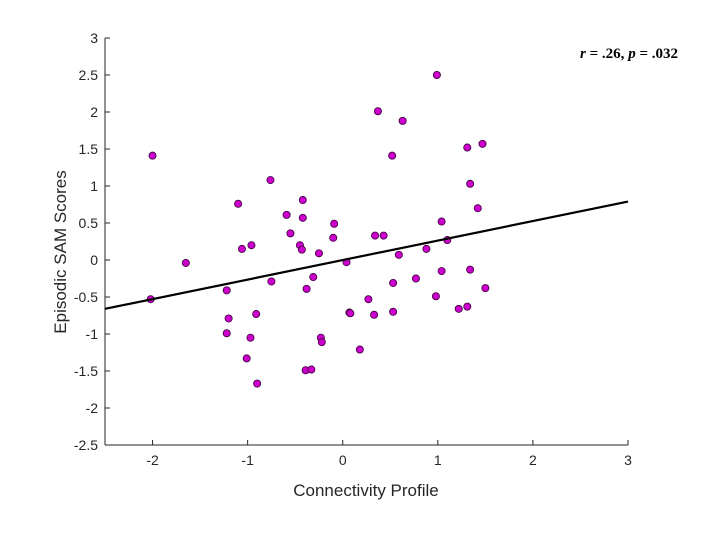 This screenshot has width=720, height=540. What do you see at coordinates (60, 251) in the screenshot?
I see `y-axis-label: Episodic SAM Scores` at bounding box center [60, 251].